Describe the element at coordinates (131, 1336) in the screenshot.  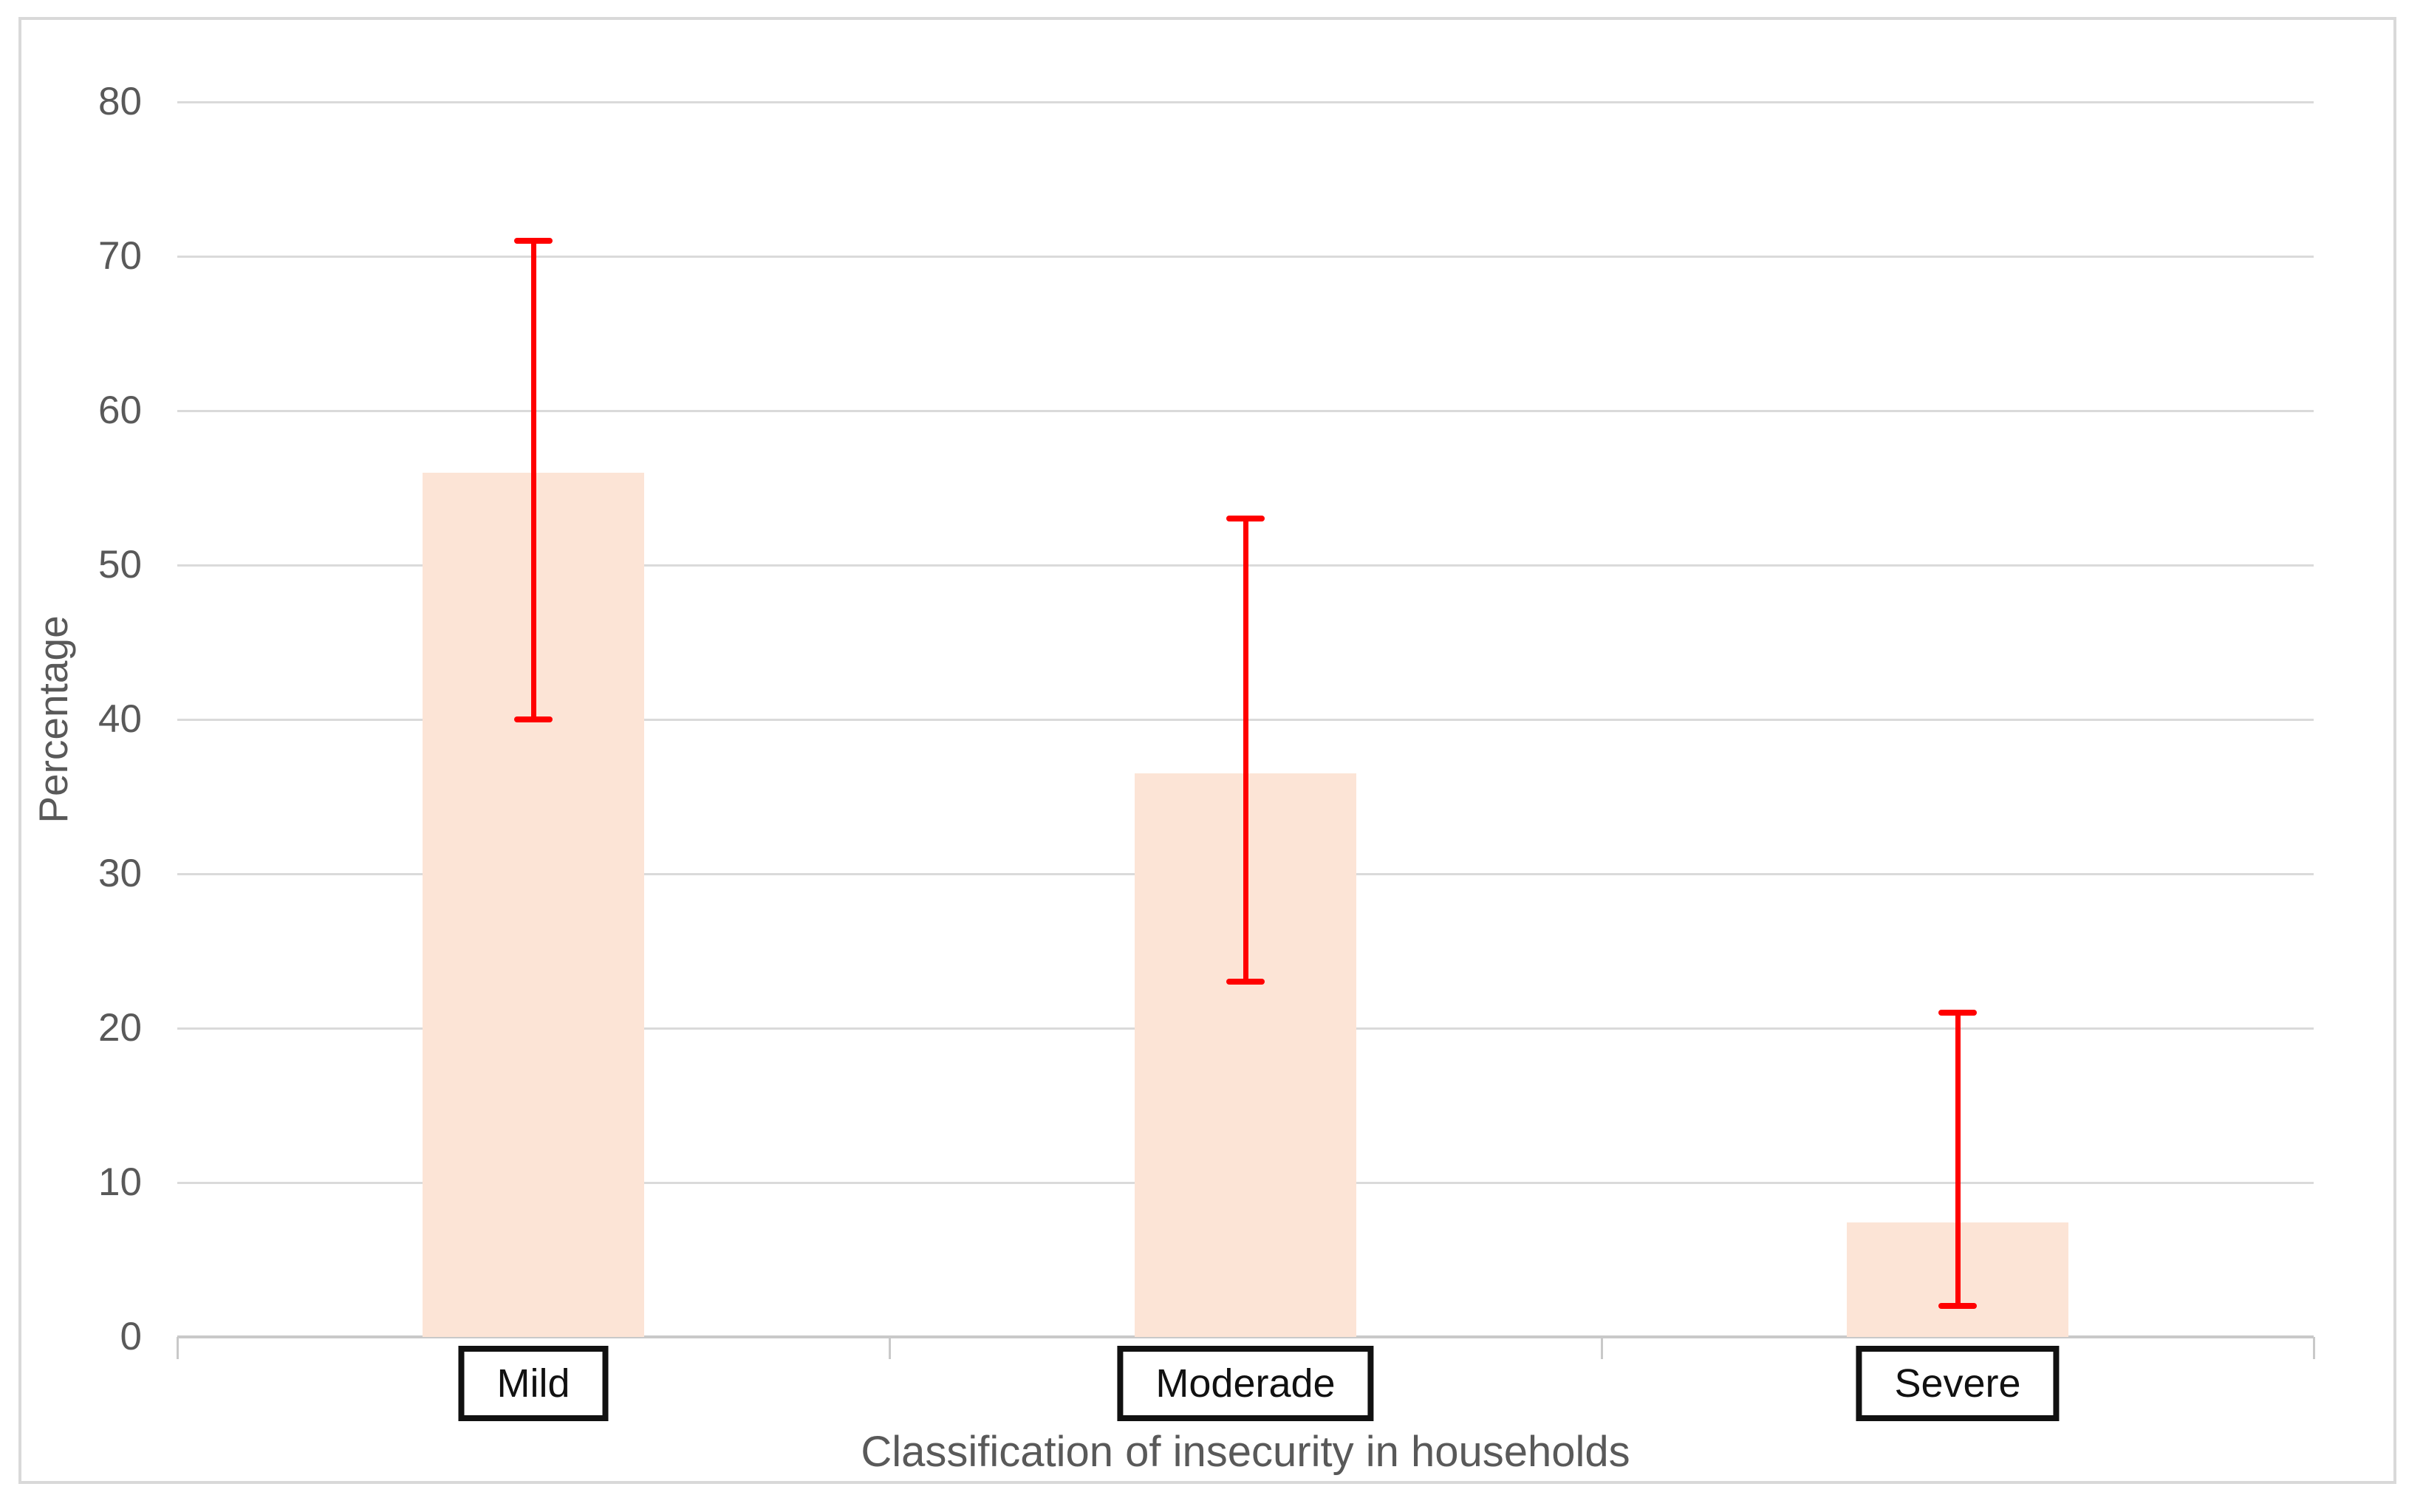
I see `y-tick-label: 0` at that location.